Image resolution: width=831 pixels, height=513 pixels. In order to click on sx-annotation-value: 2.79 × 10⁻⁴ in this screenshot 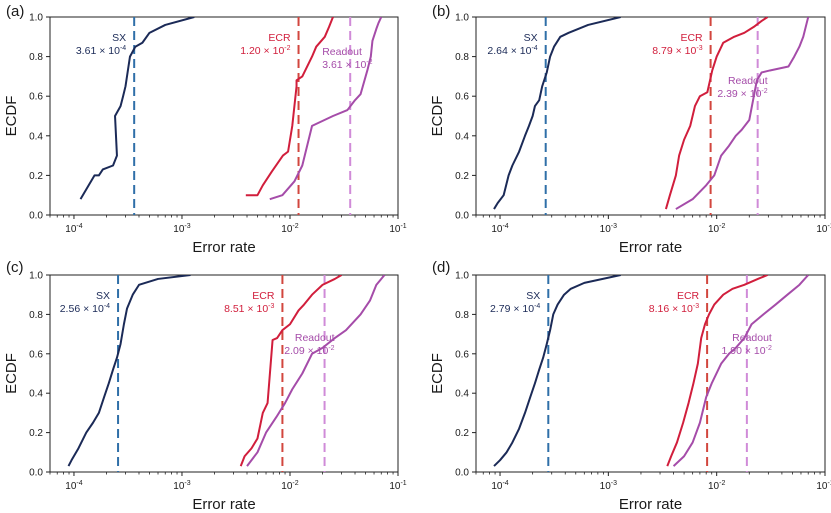, I will do `click(515, 309)`.